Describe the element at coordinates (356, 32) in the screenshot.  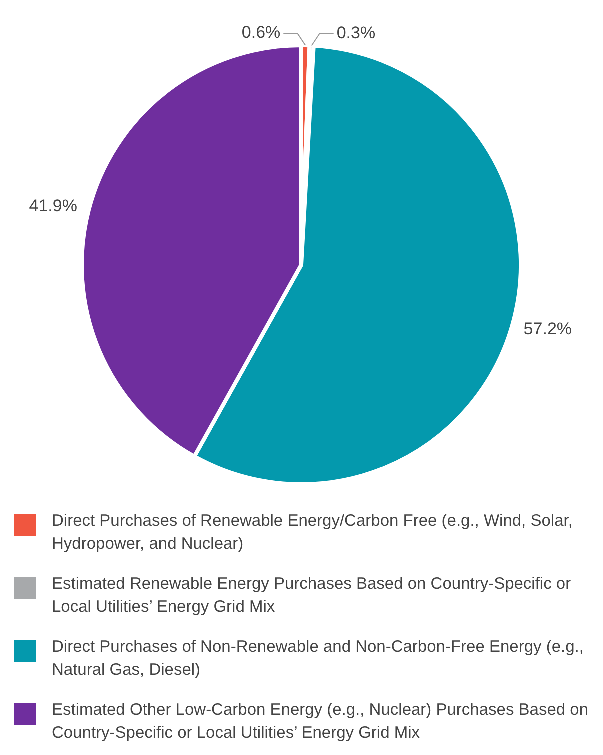
I see `data-label: 0.3%` at that location.